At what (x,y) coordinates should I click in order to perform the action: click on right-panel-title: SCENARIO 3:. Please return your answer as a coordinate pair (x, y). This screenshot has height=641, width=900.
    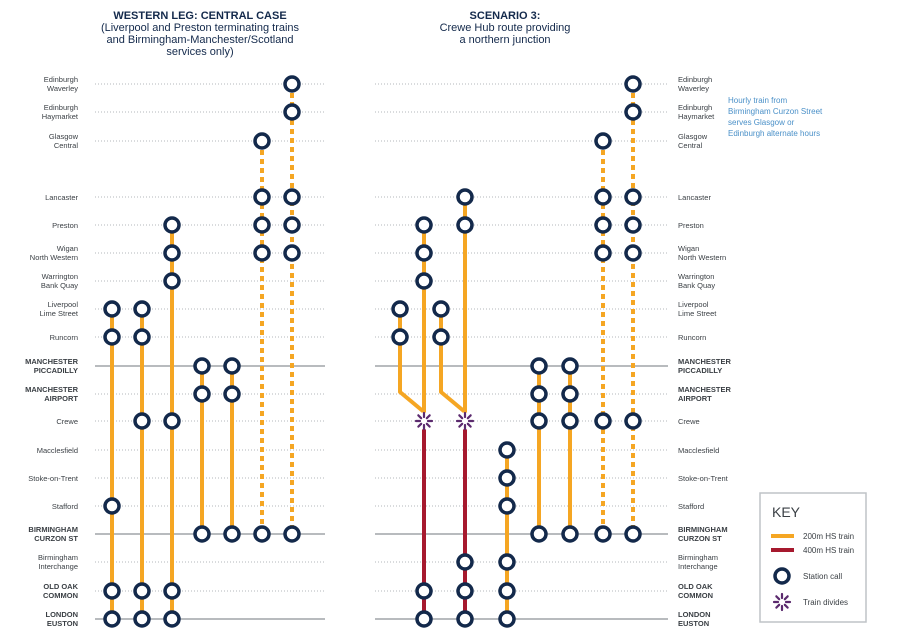
    Looking at the image, I should click on (505, 16).